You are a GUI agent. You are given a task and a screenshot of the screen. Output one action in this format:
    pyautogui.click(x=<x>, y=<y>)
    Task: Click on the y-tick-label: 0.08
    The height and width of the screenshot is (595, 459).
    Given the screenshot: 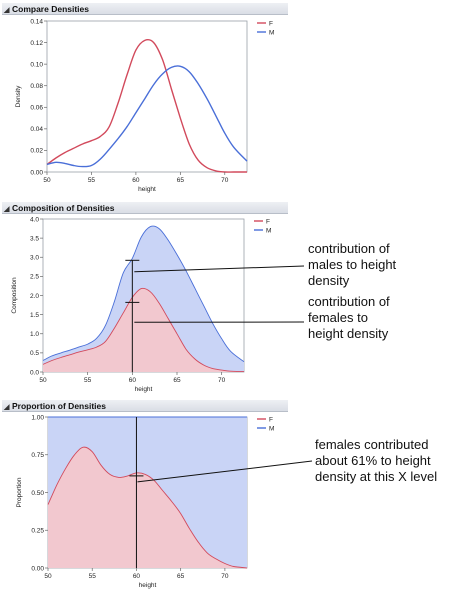 What is the action you would take?
    pyautogui.click(x=36, y=86)
    